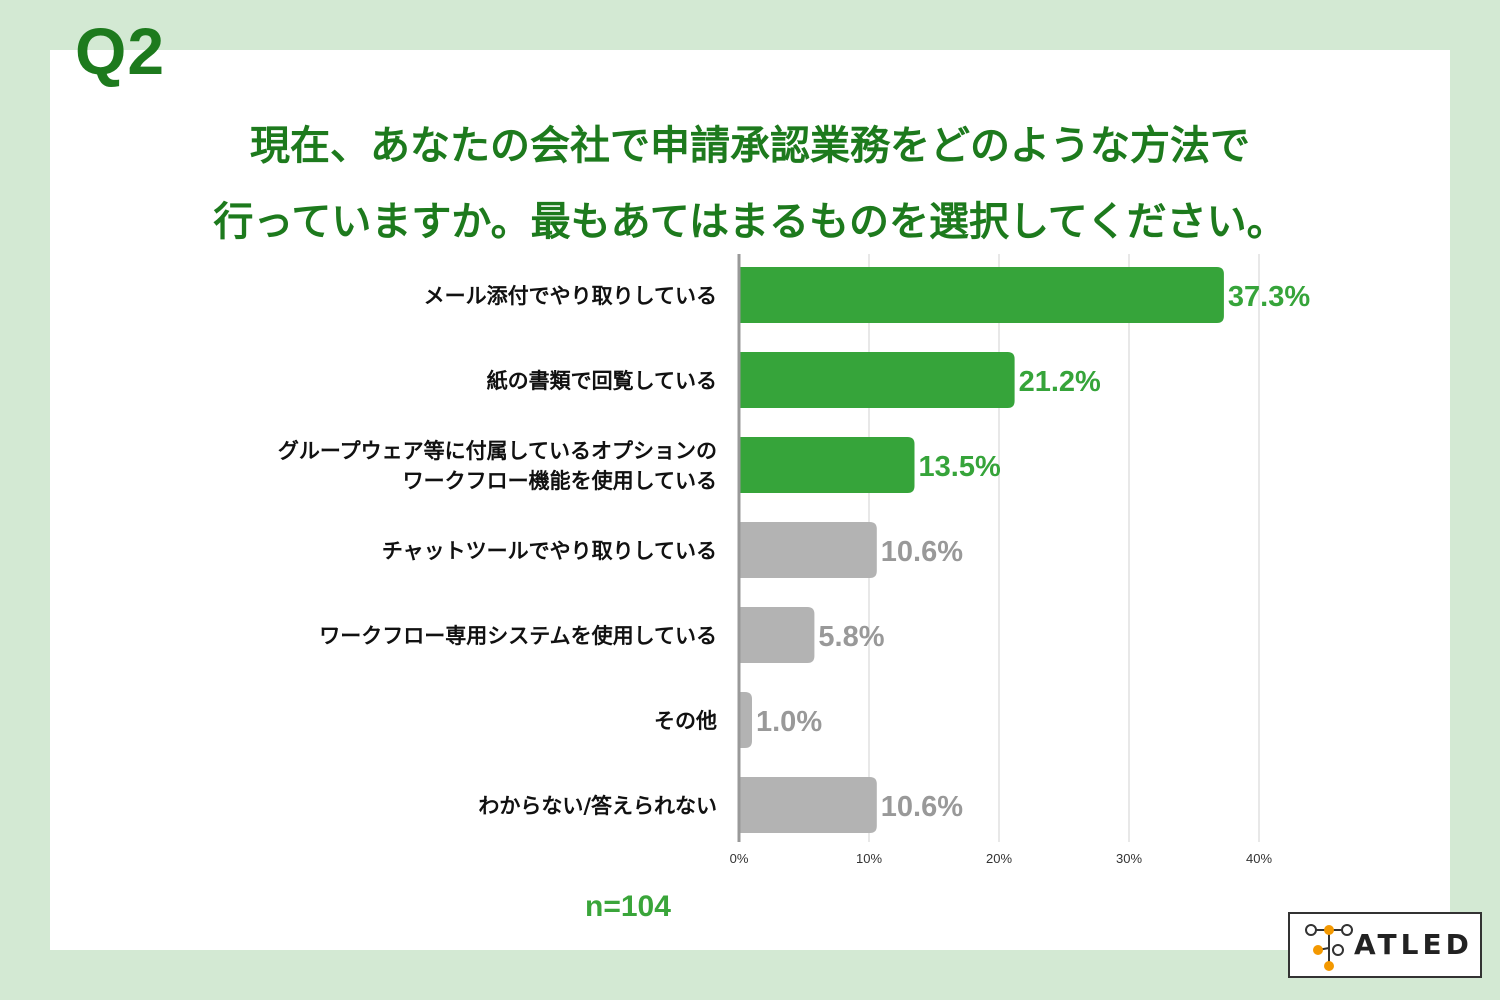  I want to click on category-label: チャットツールでやり取りしている, so click(549, 551).